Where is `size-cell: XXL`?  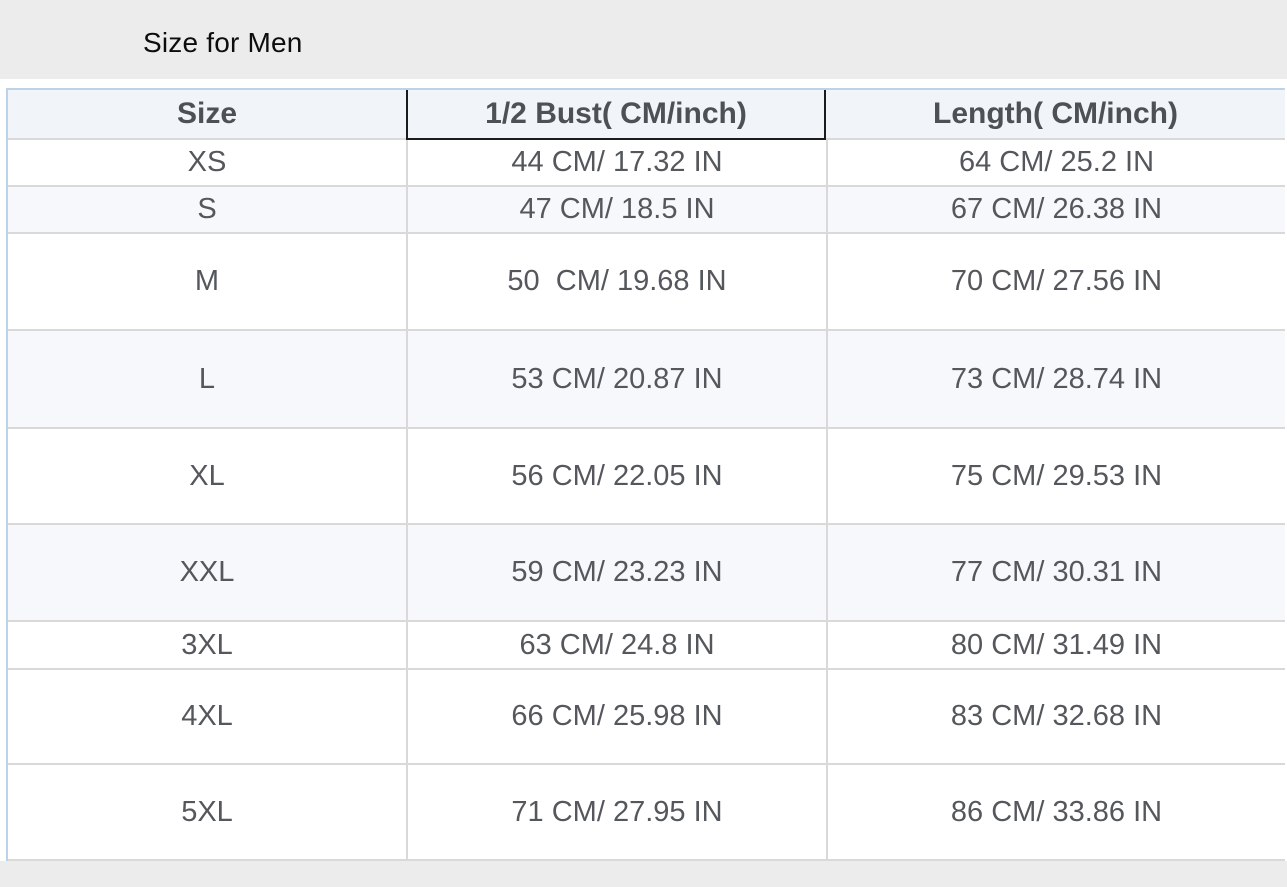 size-cell: XXL is located at coordinates (207, 573).